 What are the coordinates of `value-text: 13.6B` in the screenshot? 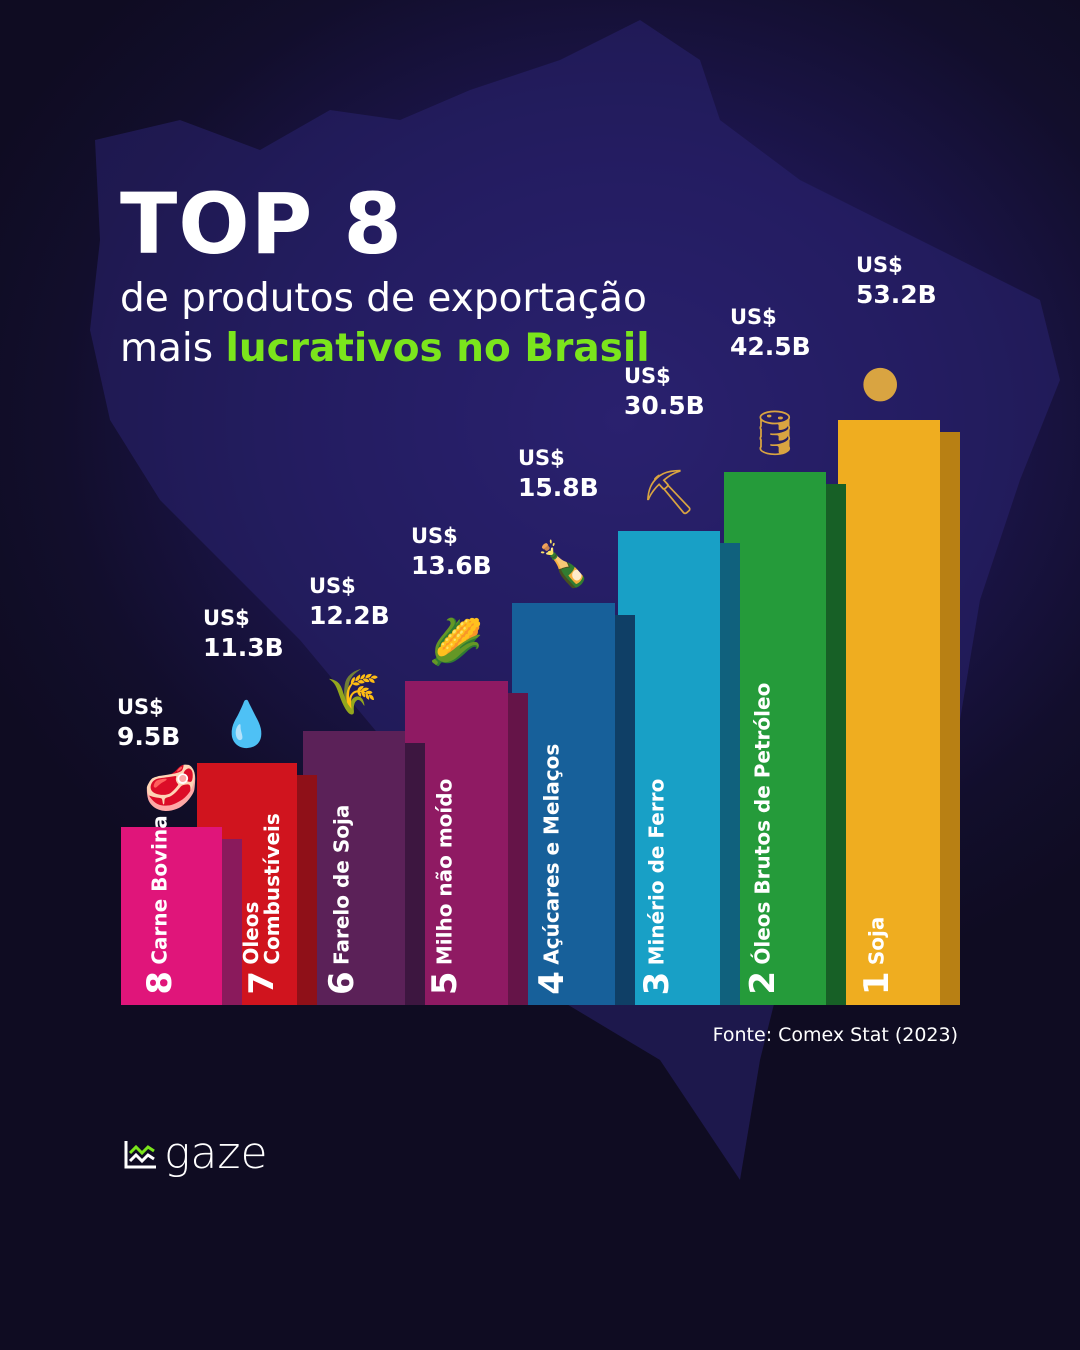 It's located at (451, 565).